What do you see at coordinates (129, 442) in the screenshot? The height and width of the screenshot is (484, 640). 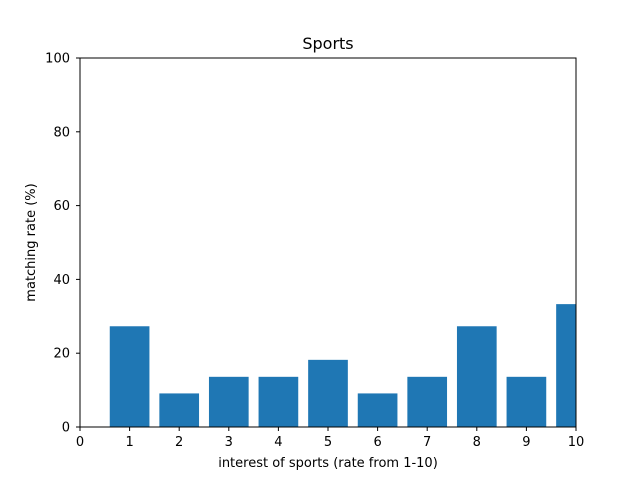 I see `x-tick-label: 1` at bounding box center [129, 442].